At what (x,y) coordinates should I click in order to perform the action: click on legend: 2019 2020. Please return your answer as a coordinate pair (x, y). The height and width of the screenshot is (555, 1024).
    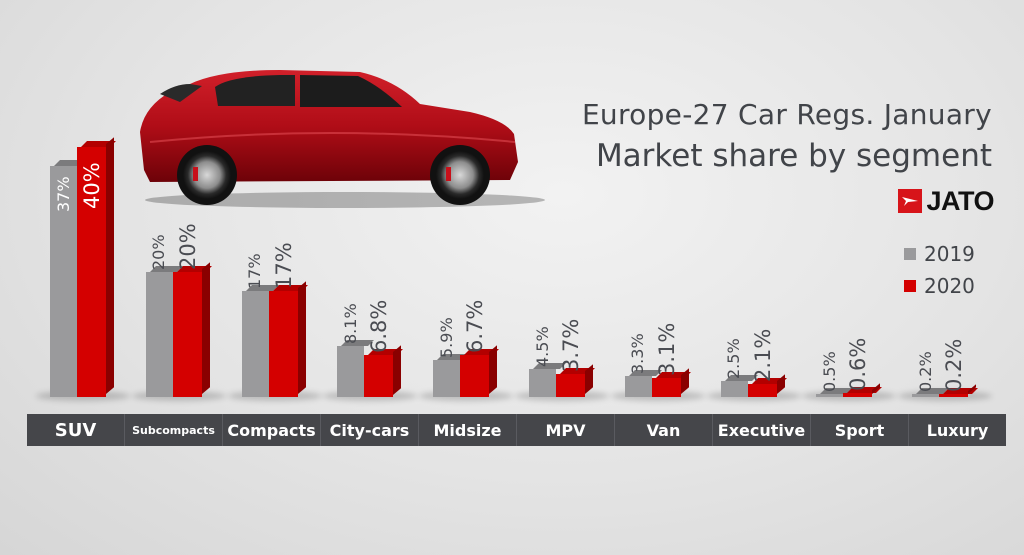
    Looking at the image, I should click on (939, 270).